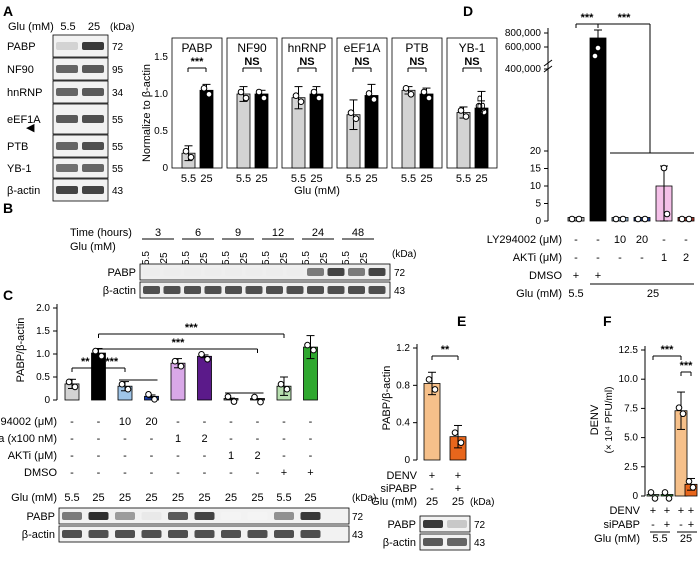  I want to click on glu-value: 25, so click(284, 258).